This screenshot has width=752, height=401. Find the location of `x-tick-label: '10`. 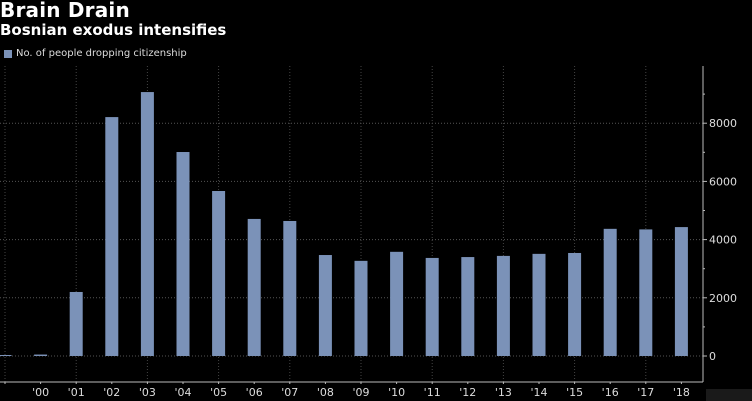

x-tick-label: '10 is located at coordinates (396, 392).